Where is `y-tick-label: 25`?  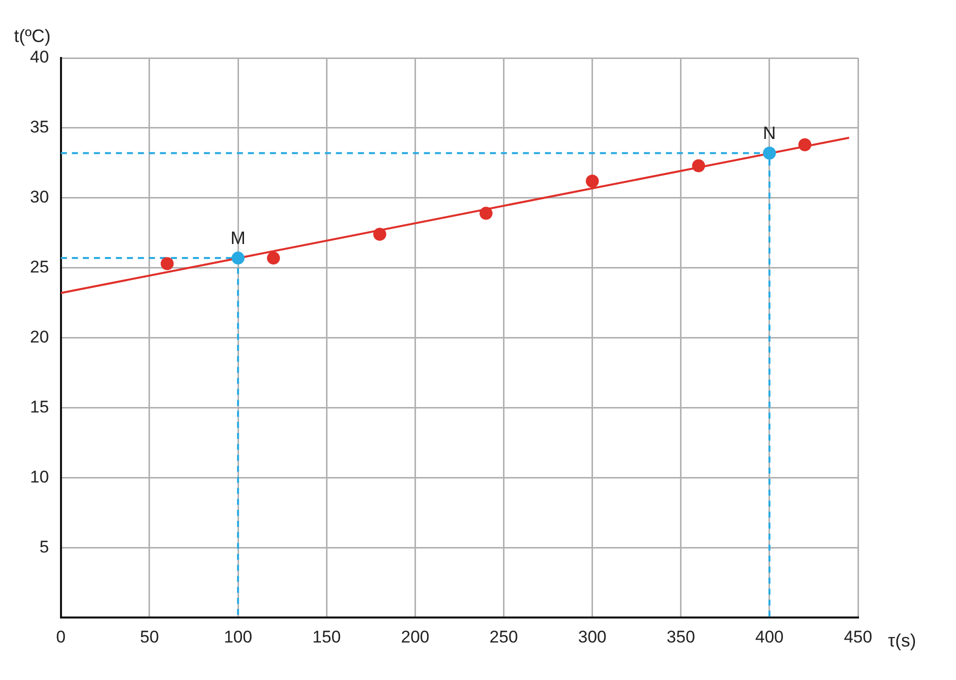
y-tick-label: 25 is located at coordinates (39, 267).